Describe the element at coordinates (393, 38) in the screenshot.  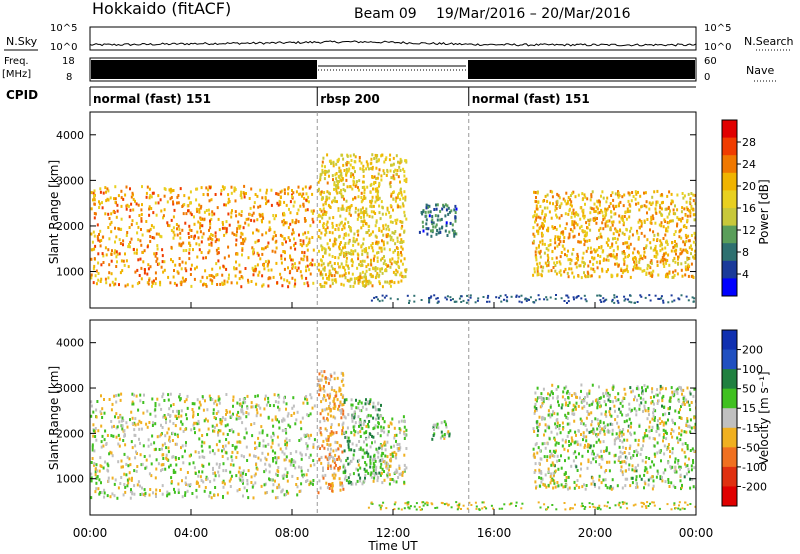
I see `noise-panel` at that location.